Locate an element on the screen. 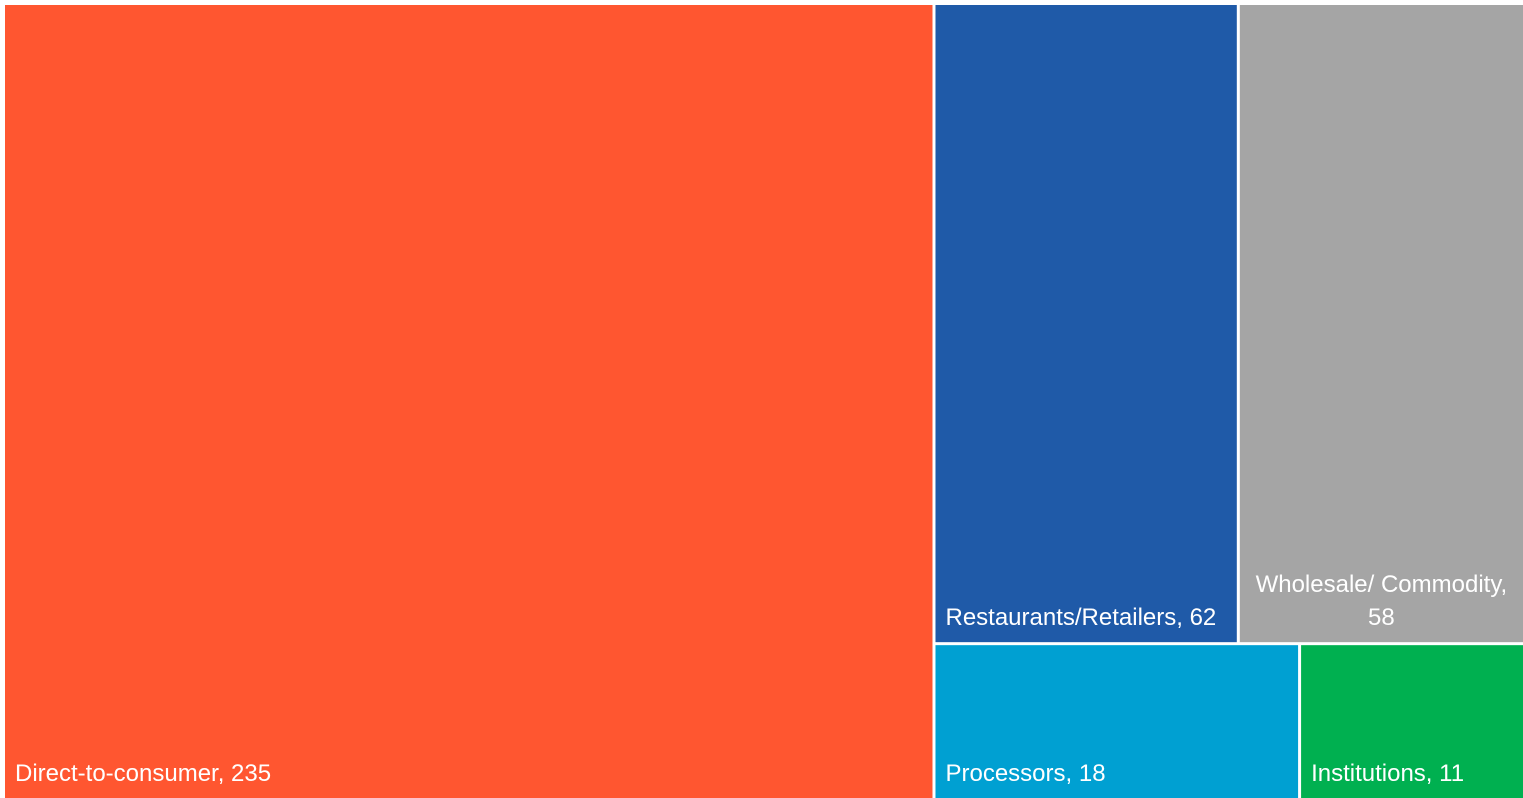 This screenshot has width=1523, height=798. cell-label-box: Wholesale/ Commodity, 58 is located at coordinates (1381, 323).